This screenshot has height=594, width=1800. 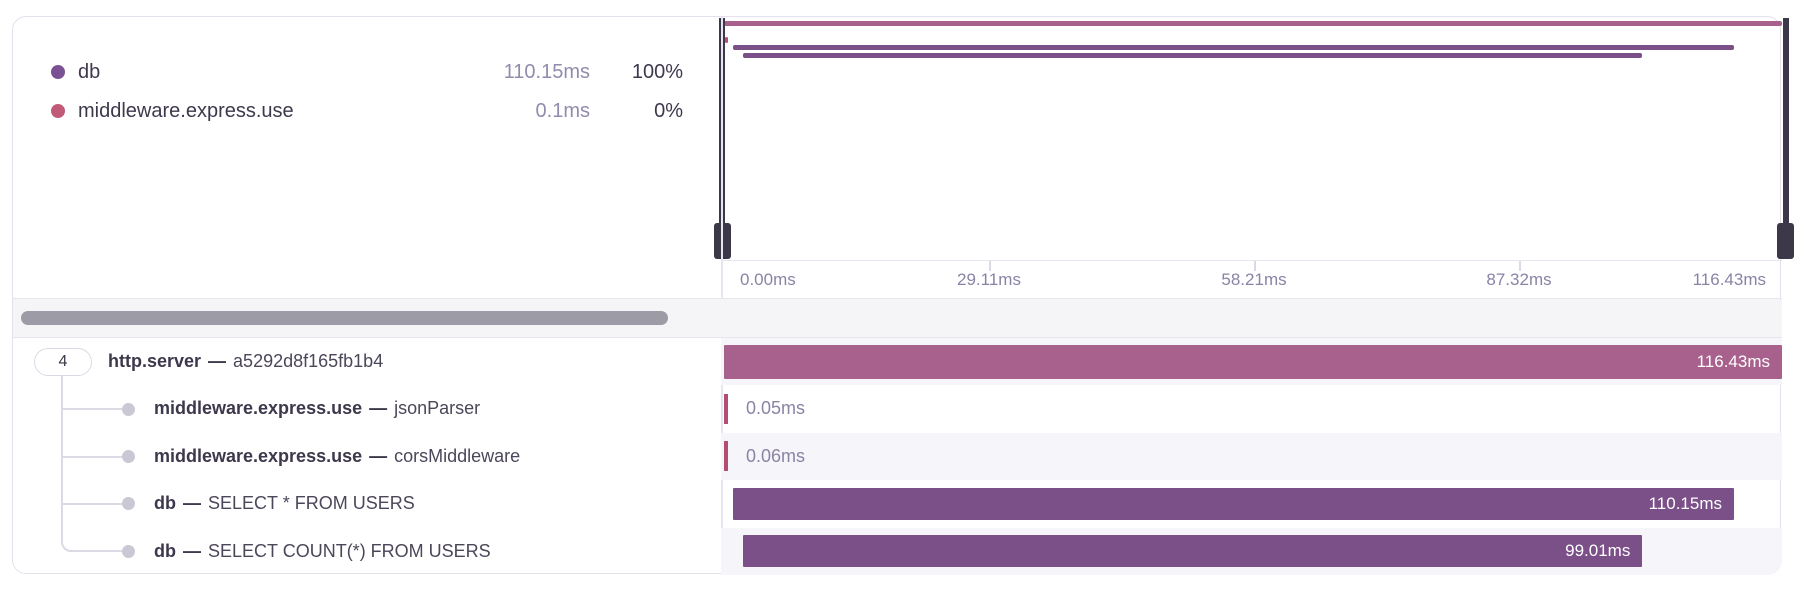 I want to click on legend-op-percent: 100%, so click(x=657, y=71).